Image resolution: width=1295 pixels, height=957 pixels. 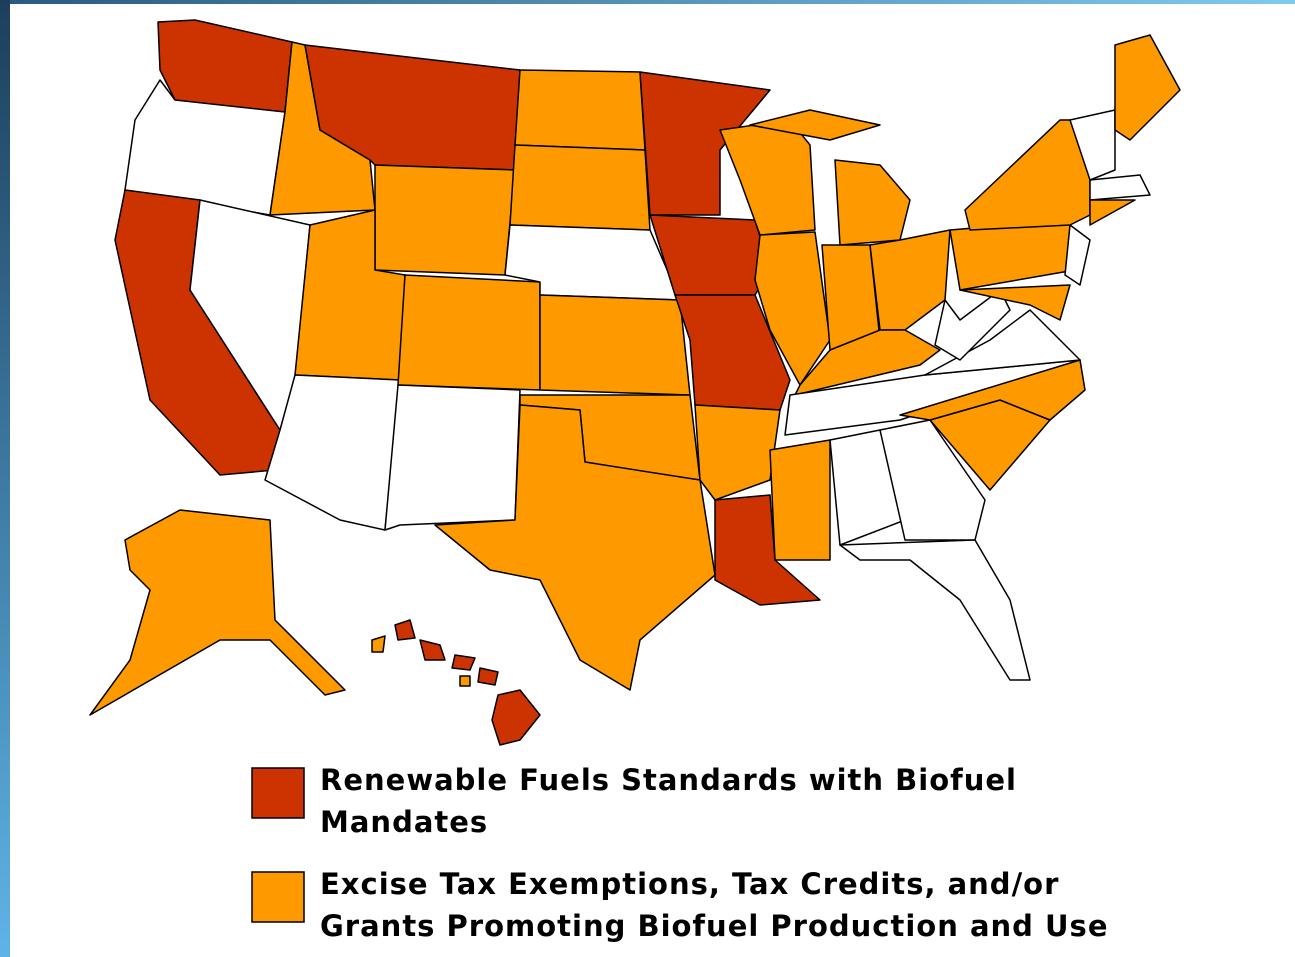 What do you see at coordinates (668, 780) in the screenshot?
I see `legend-label: Renewable Fuels Standards with Biofuel` at bounding box center [668, 780].